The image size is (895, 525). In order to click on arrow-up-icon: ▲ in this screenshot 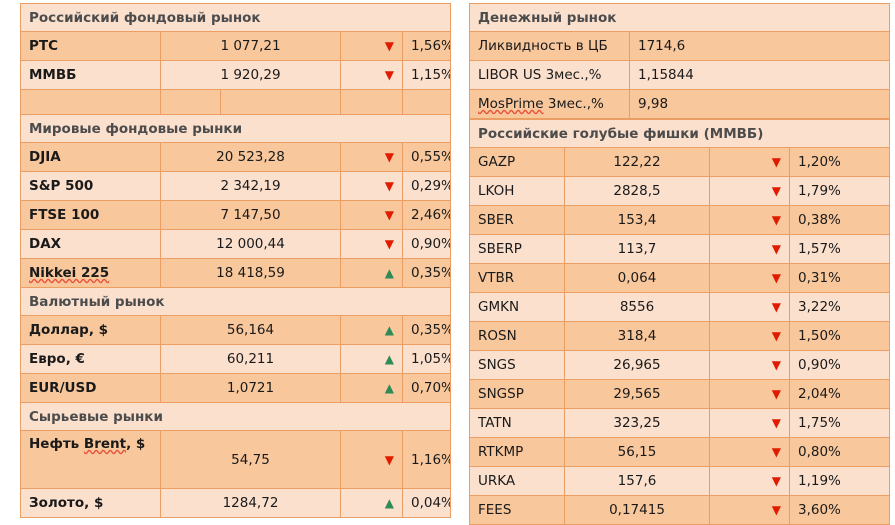, I will do `click(389, 273)`.